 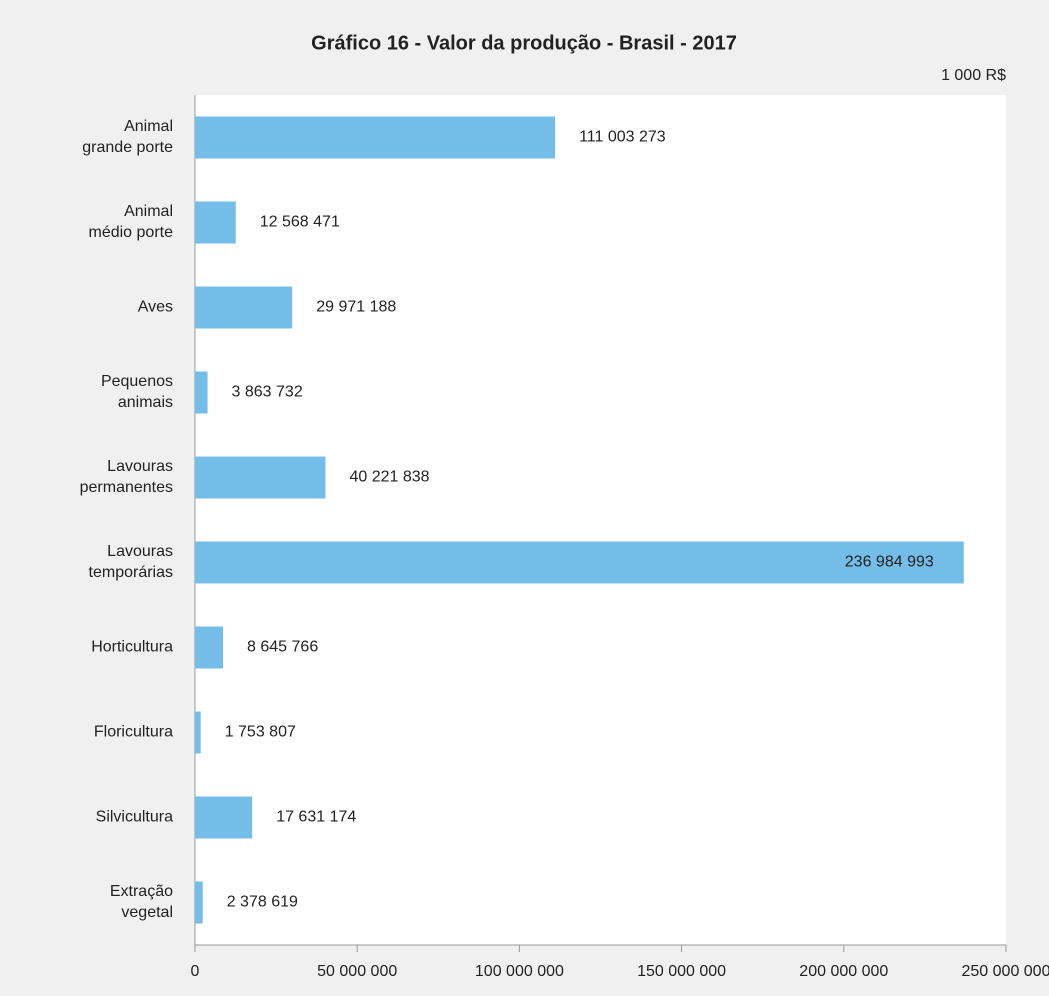 I want to click on y-tick-label: Floricultura, so click(x=133, y=732).